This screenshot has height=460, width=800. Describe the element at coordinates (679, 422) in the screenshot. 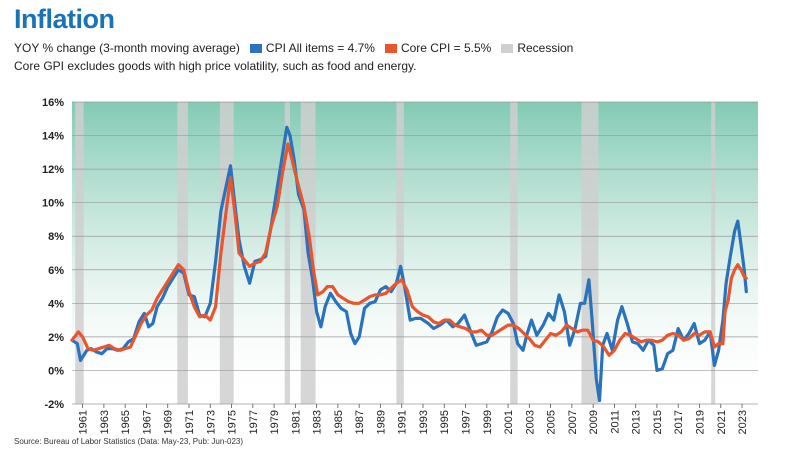

I see `x-tick-label: 2017` at that location.